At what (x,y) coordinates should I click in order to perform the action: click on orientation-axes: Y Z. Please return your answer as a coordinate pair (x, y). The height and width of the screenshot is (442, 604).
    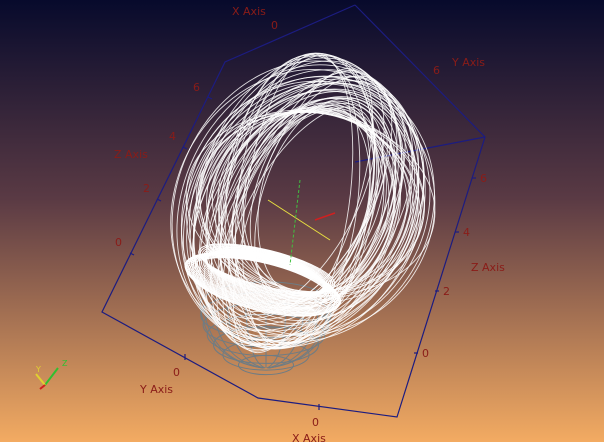
    Looking at the image, I should click on (51, 374).